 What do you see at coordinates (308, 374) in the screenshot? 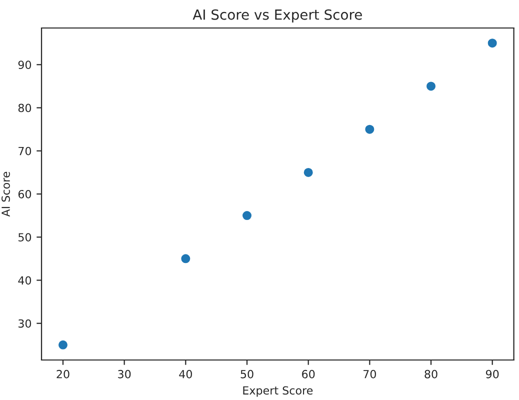
I see `x-tick-label: 60` at bounding box center [308, 374].